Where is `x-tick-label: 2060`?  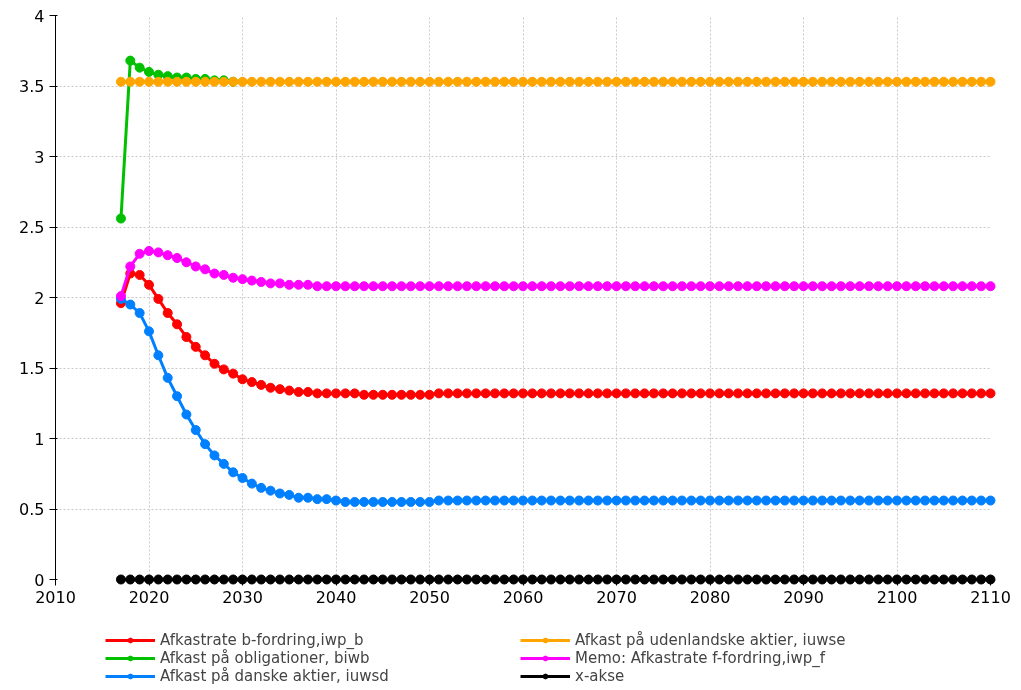 x-tick-label: 2060 is located at coordinates (523, 597).